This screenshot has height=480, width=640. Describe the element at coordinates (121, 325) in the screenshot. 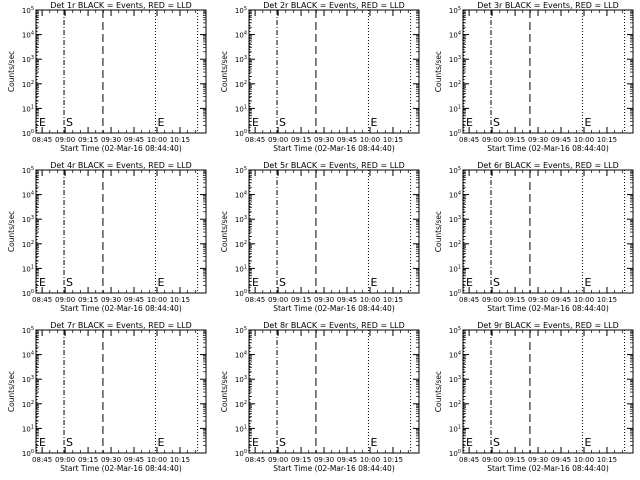

I see `panel-title: Det 7r BLACK = Events, RED = LLD` at that location.